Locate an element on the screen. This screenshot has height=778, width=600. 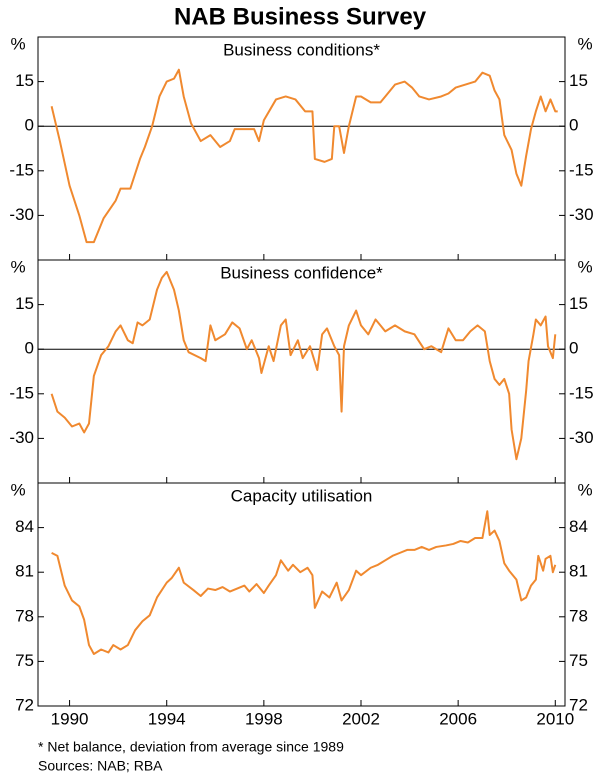
x-tick-label: 1998 is located at coordinates (264, 718).